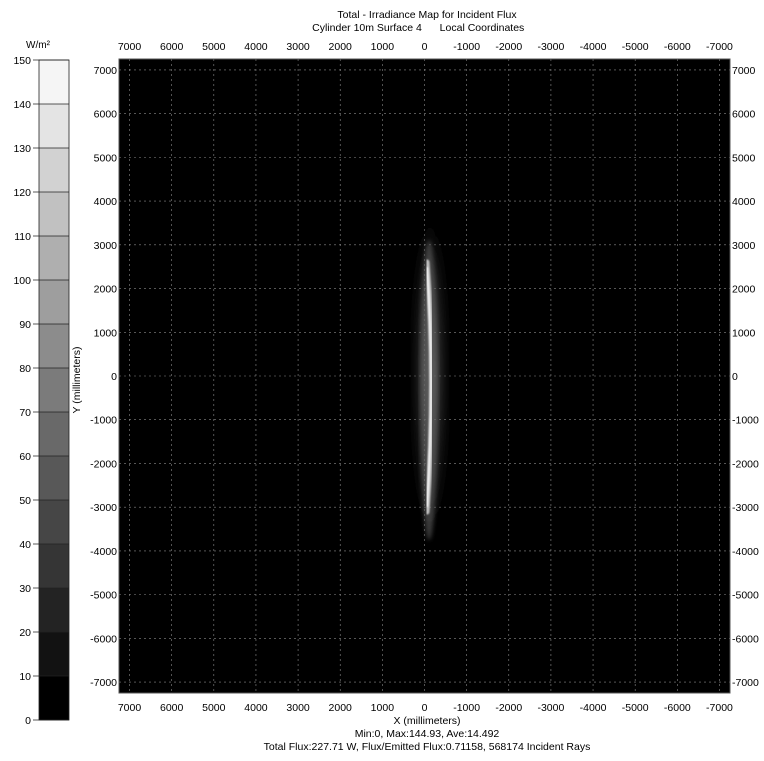 This screenshot has width=764, height=761. What do you see at coordinates (745, 508) in the screenshot?
I see `y-tick-right-10: -3000` at bounding box center [745, 508].